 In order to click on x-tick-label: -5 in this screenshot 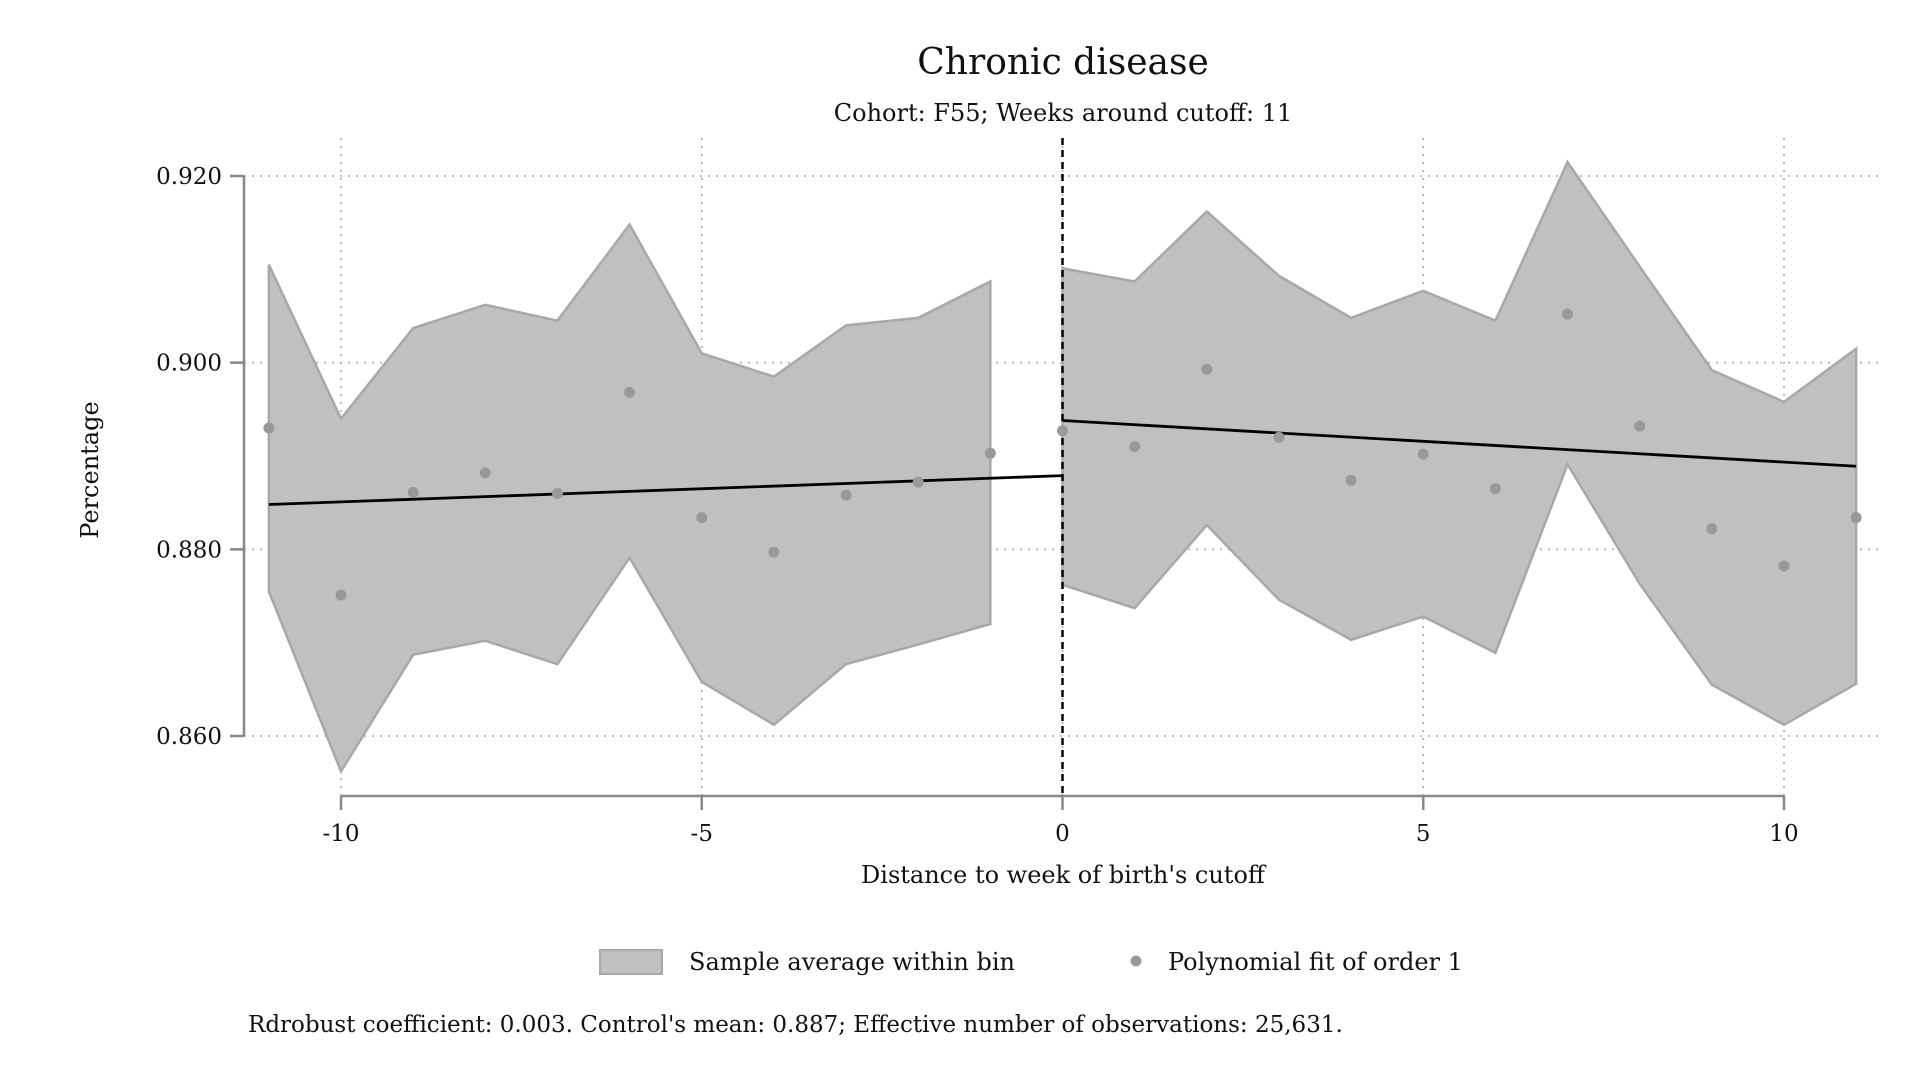, I will do `click(702, 834)`.